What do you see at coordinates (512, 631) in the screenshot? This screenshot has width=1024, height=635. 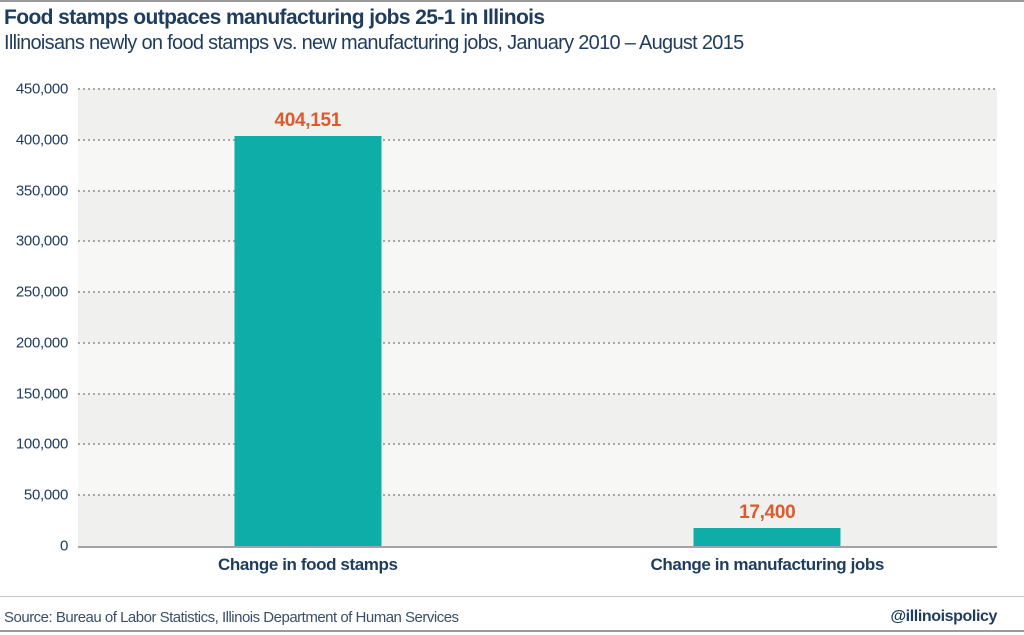 I see `bottom-border-rule` at bounding box center [512, 631].